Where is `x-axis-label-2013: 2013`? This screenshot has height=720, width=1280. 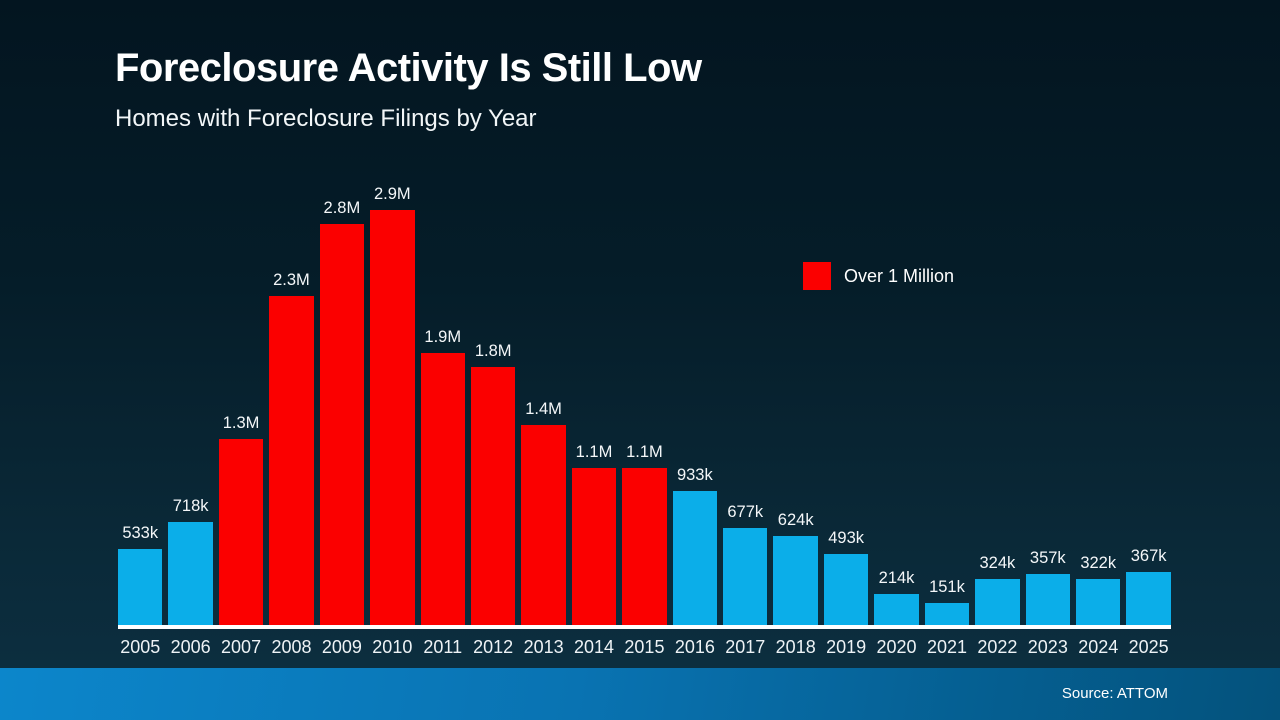
x-axis-label-2013: 2013 is located at coordinates (543, 647).